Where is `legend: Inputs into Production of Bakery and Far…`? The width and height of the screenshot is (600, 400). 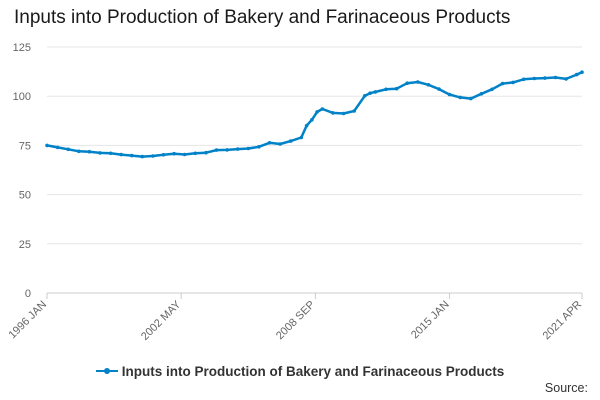 legend: Inputs into Production of Bakery and Far… is located at coordinates (300, 371).